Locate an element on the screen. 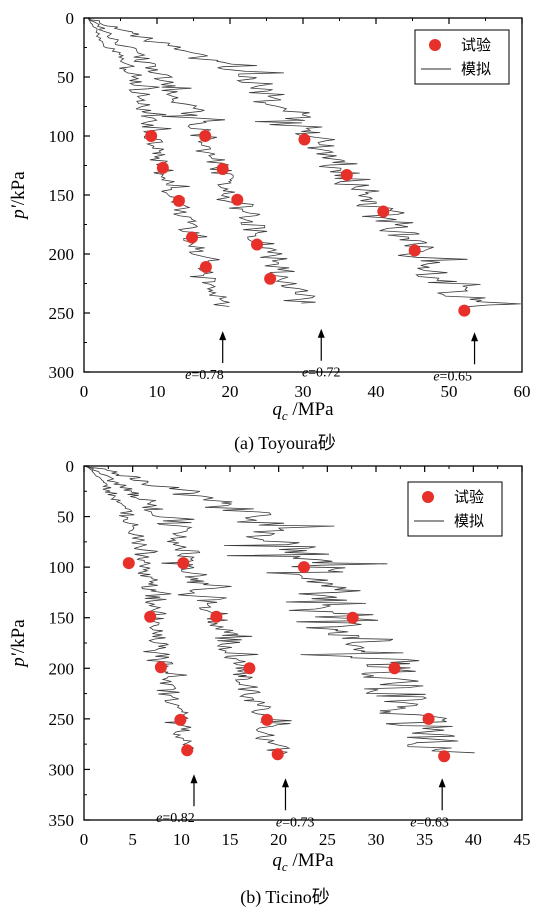 Image resolution: width=552 pixels, height=916 pixels. x-tick-label: 60 is located at coordinates (522, 391).